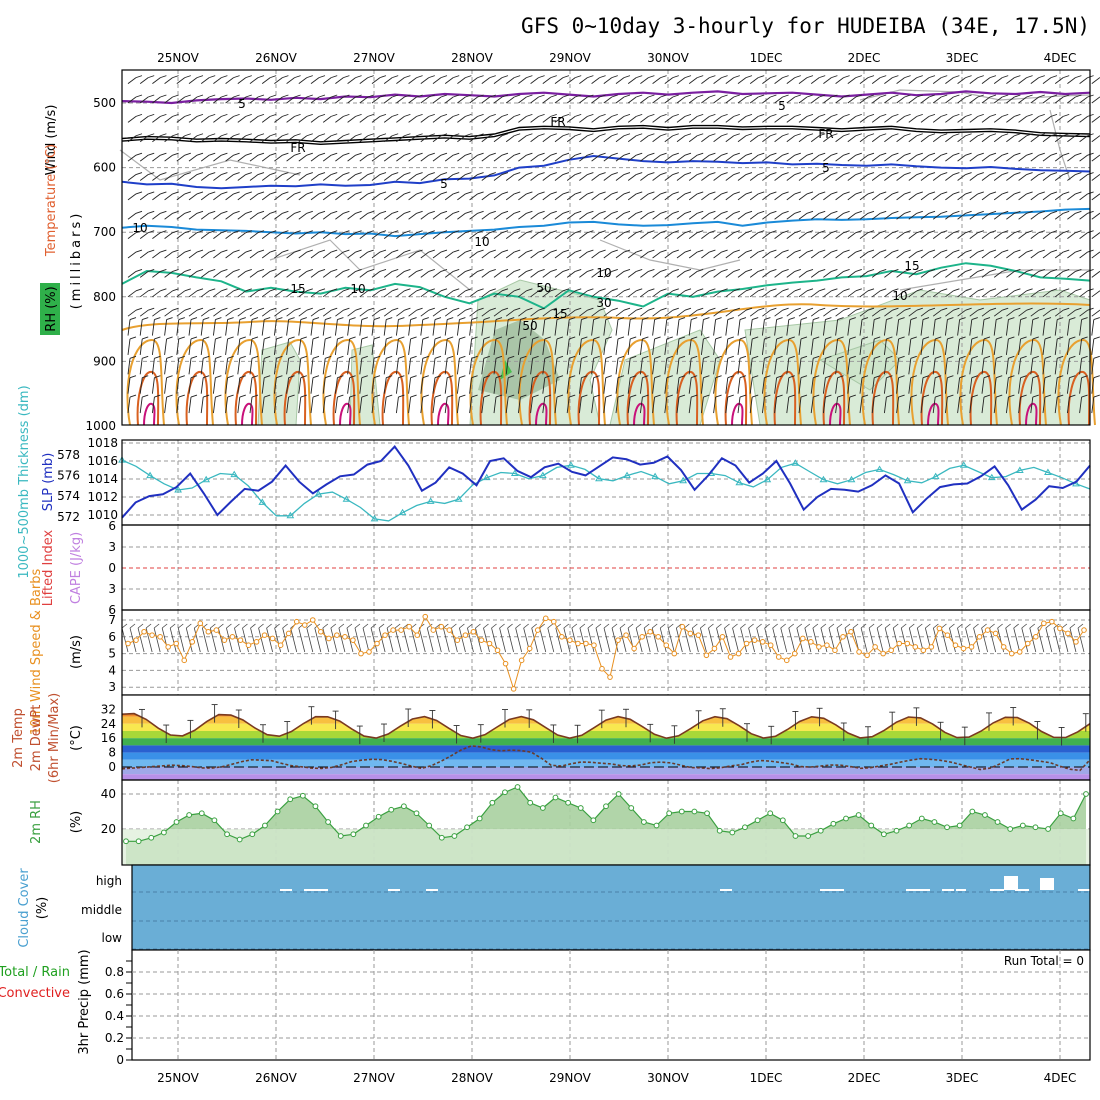 The width and height of the screenshot is (1100, 1100). I want to click on cloud-level-label: high, so click(109, 881).